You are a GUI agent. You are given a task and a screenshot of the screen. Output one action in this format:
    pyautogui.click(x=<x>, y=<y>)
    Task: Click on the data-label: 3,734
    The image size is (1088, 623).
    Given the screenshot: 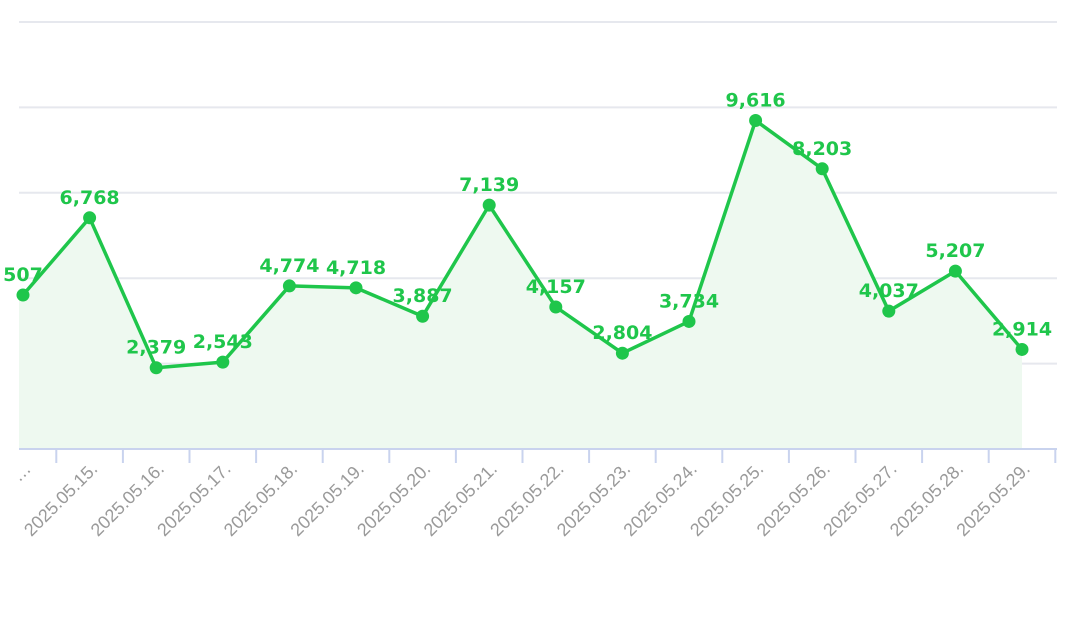 What is the action you would take?
    pyautogui.click(x=689, y=301)
    